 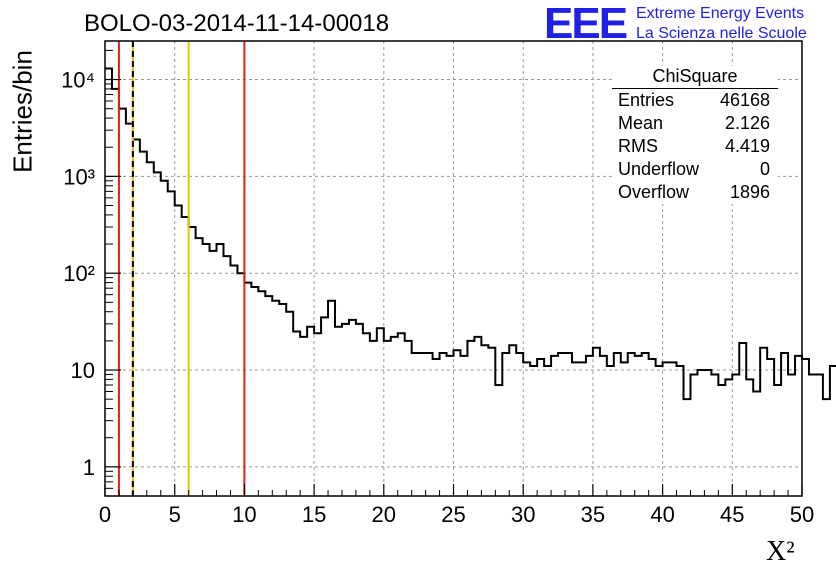 I want to click on y-tick-label: 10⁴, so click(x=78, y=80).